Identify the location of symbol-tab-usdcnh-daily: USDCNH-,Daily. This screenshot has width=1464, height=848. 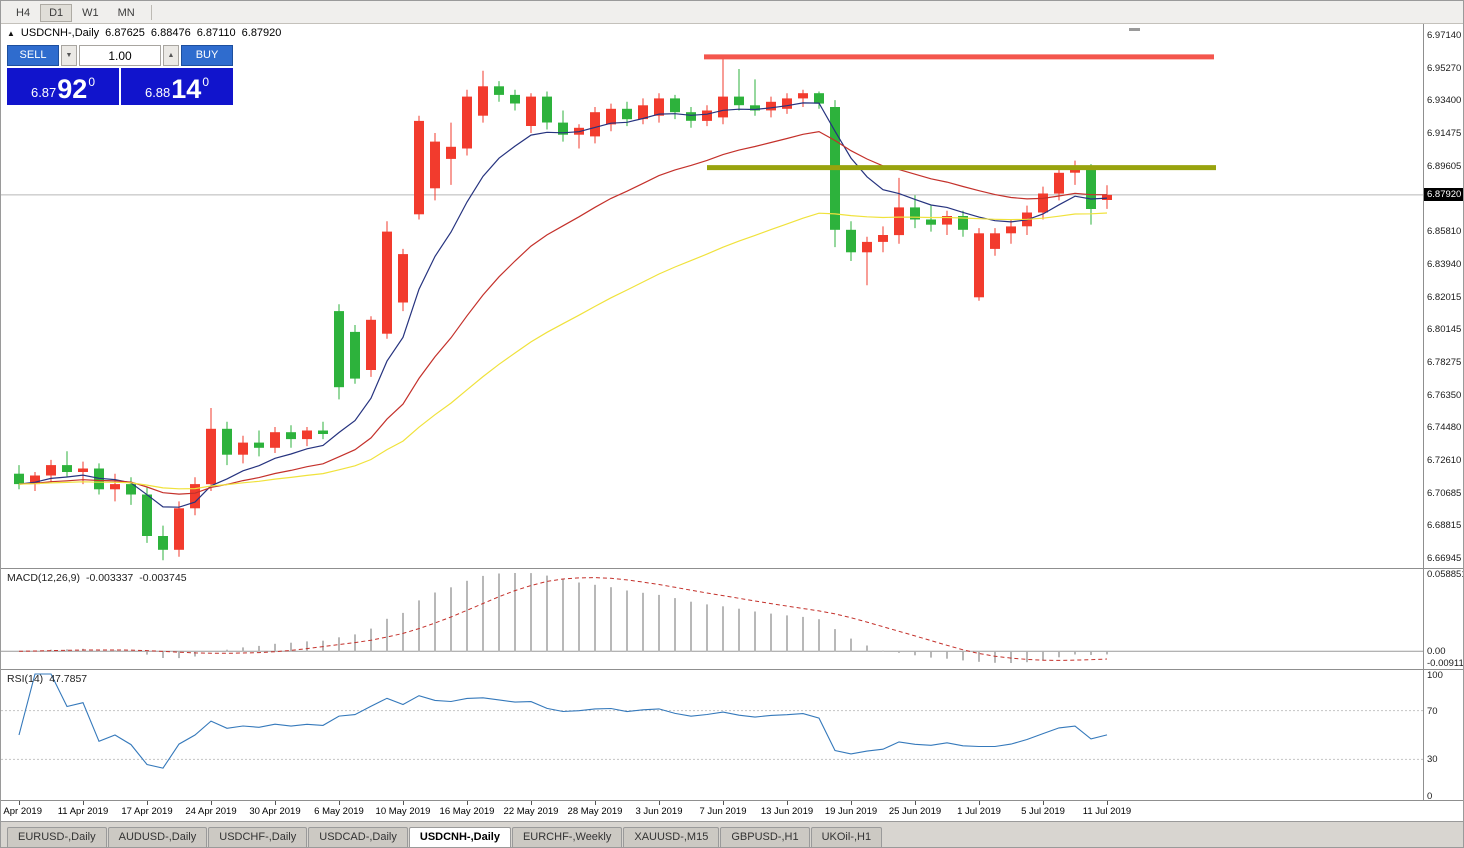
(459, 837).